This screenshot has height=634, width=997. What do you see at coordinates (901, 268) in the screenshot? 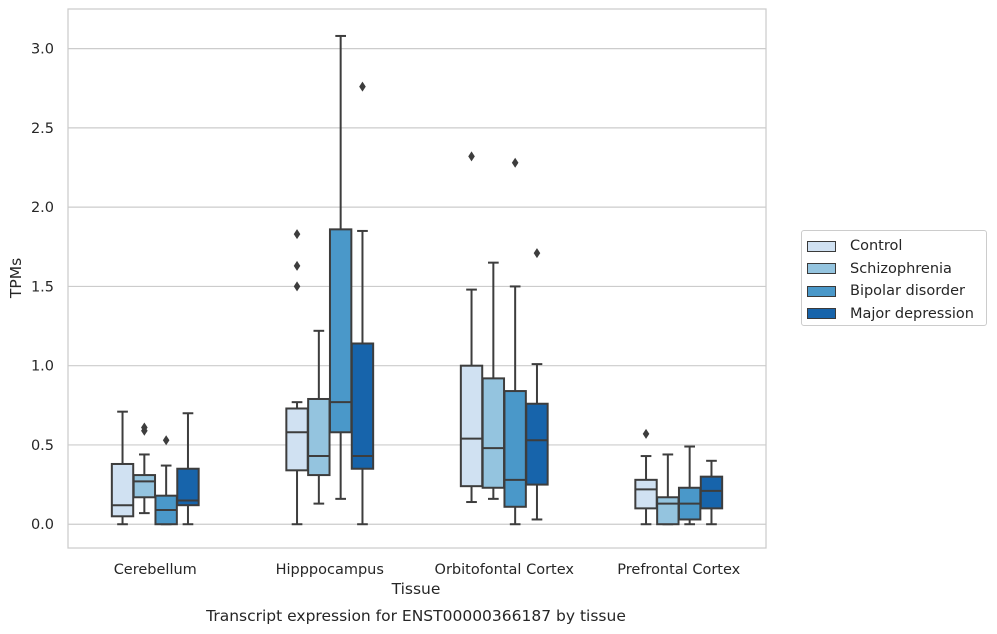
I see `legend-label: Schizophrenia` at bounding box center [901, 268].